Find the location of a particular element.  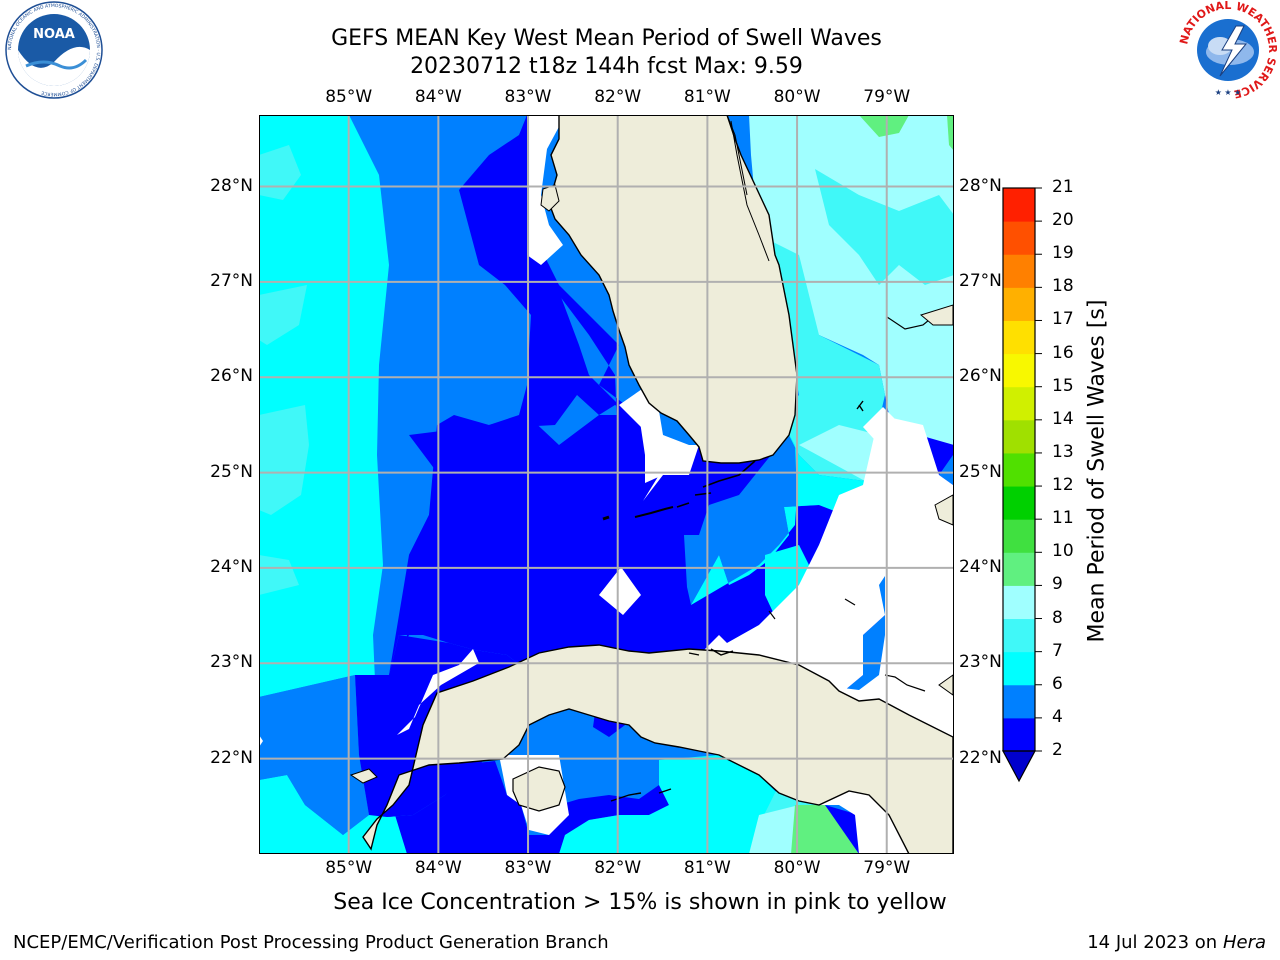

swell-period-7-8-atlantic is located at coordinates (884, 227).